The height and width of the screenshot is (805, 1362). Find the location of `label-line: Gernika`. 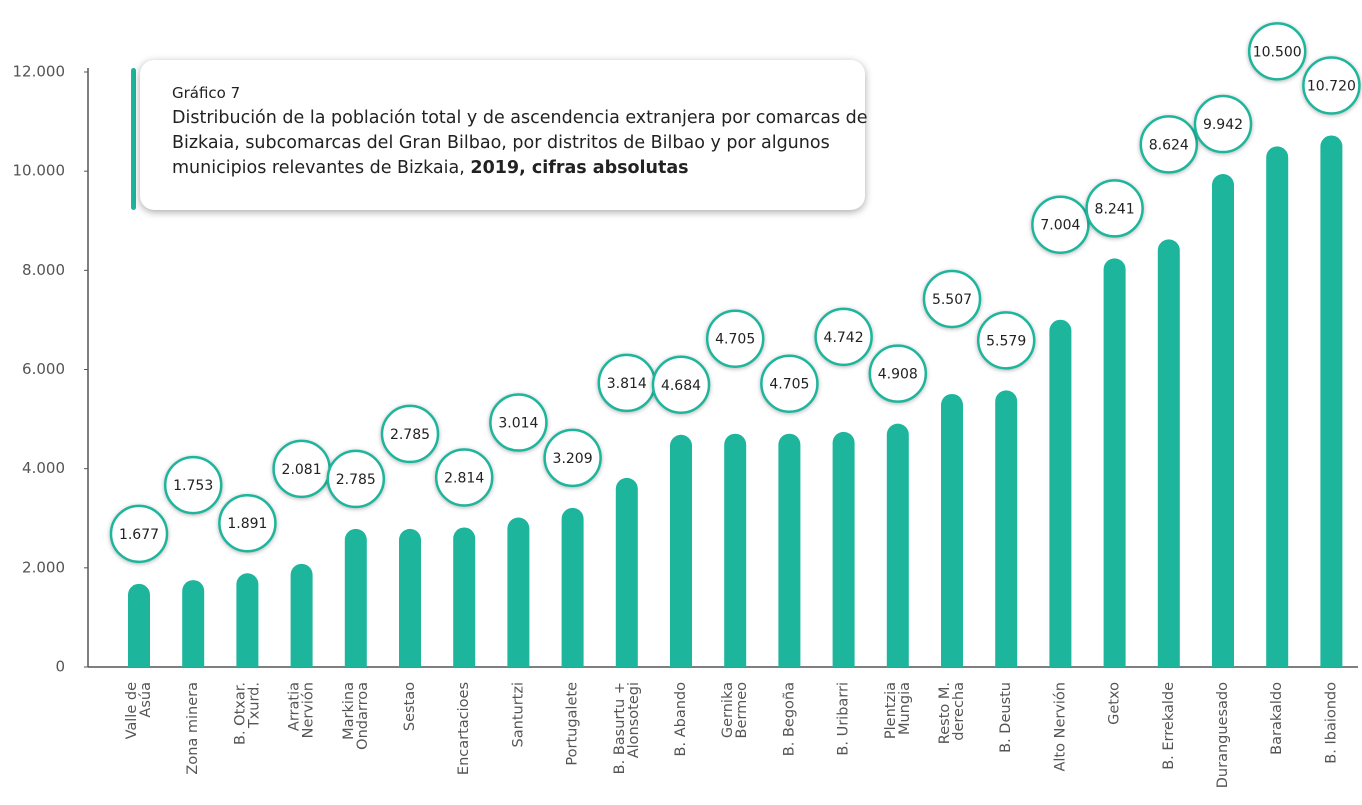

label-line: Gernika is located at coordinates (728, 710).